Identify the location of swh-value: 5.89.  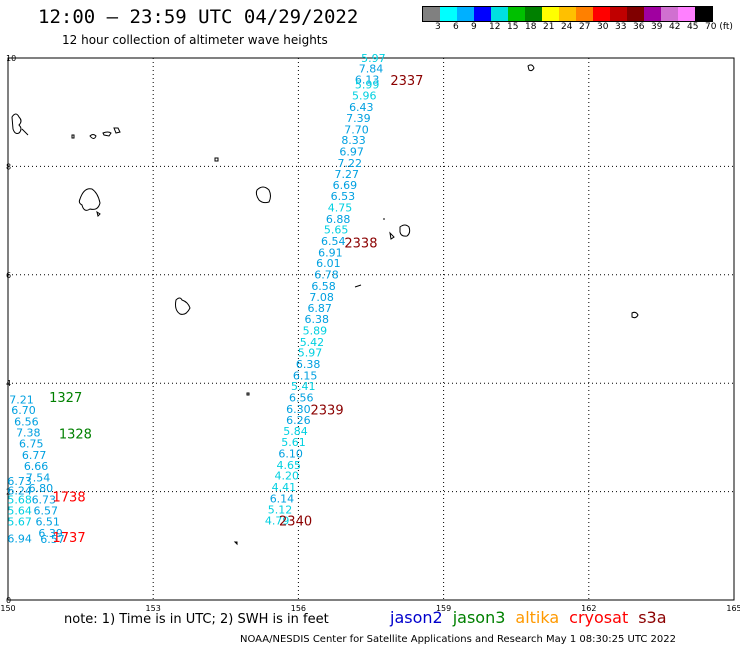
(315, 330).